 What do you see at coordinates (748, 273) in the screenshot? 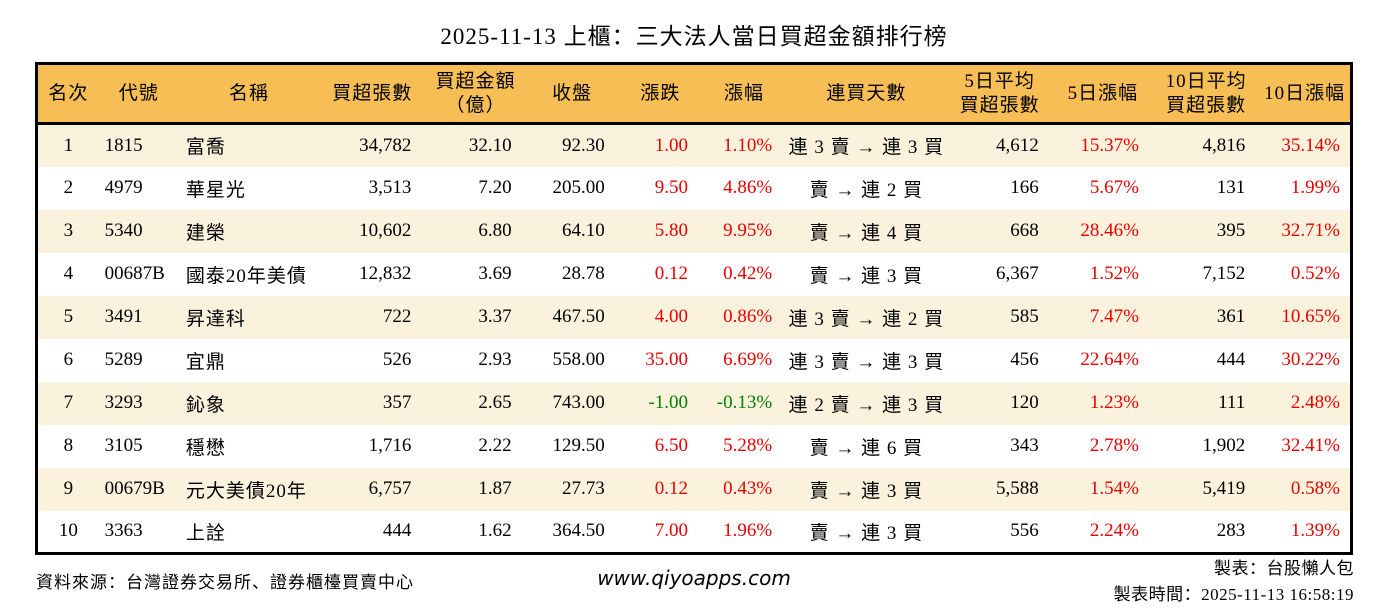
I see `cell-change-pct: 0.42%` at bounding box center [748, 273].